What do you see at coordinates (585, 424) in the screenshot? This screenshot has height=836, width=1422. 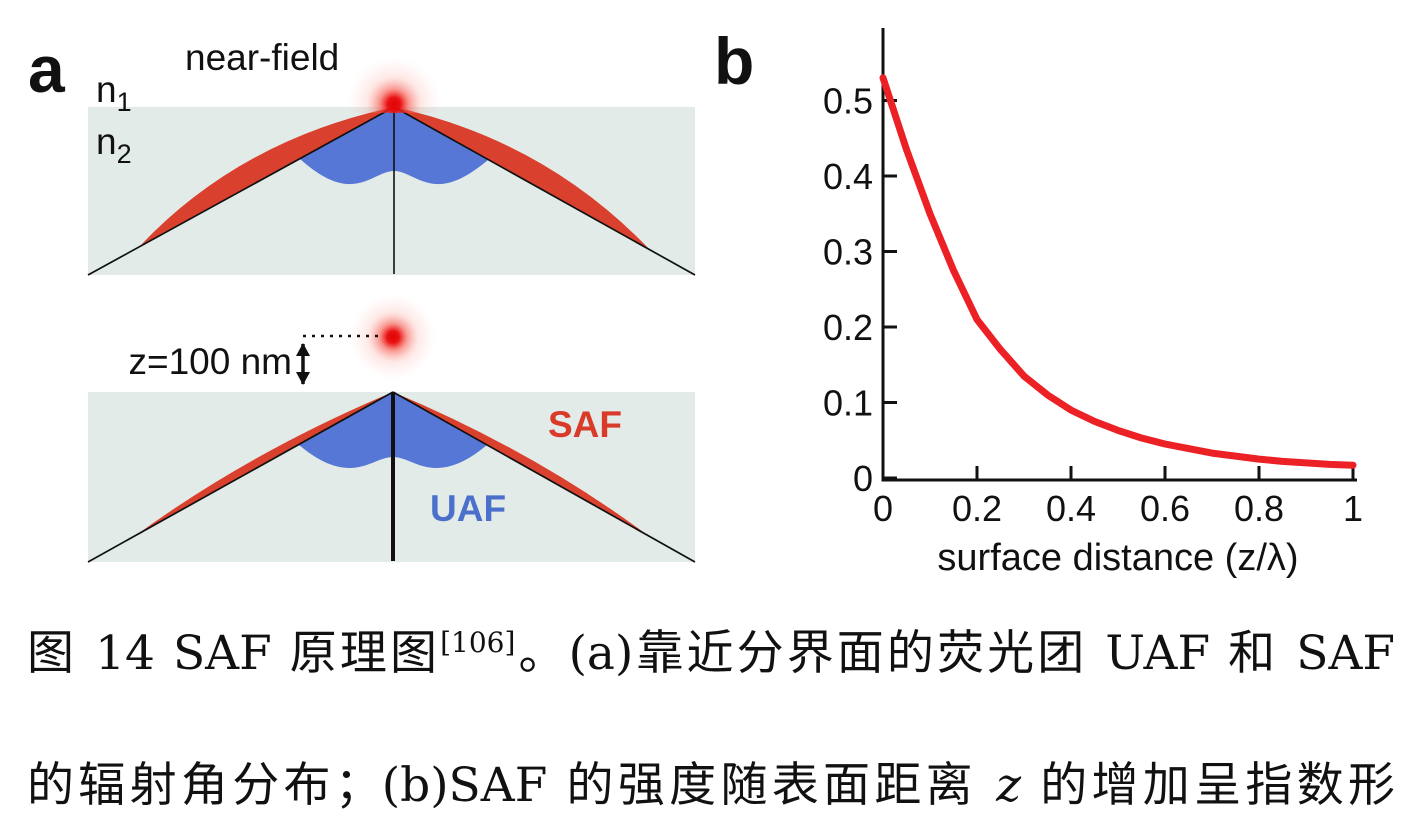 I see `saf-label: SAF` at bounding box center [585, 424].